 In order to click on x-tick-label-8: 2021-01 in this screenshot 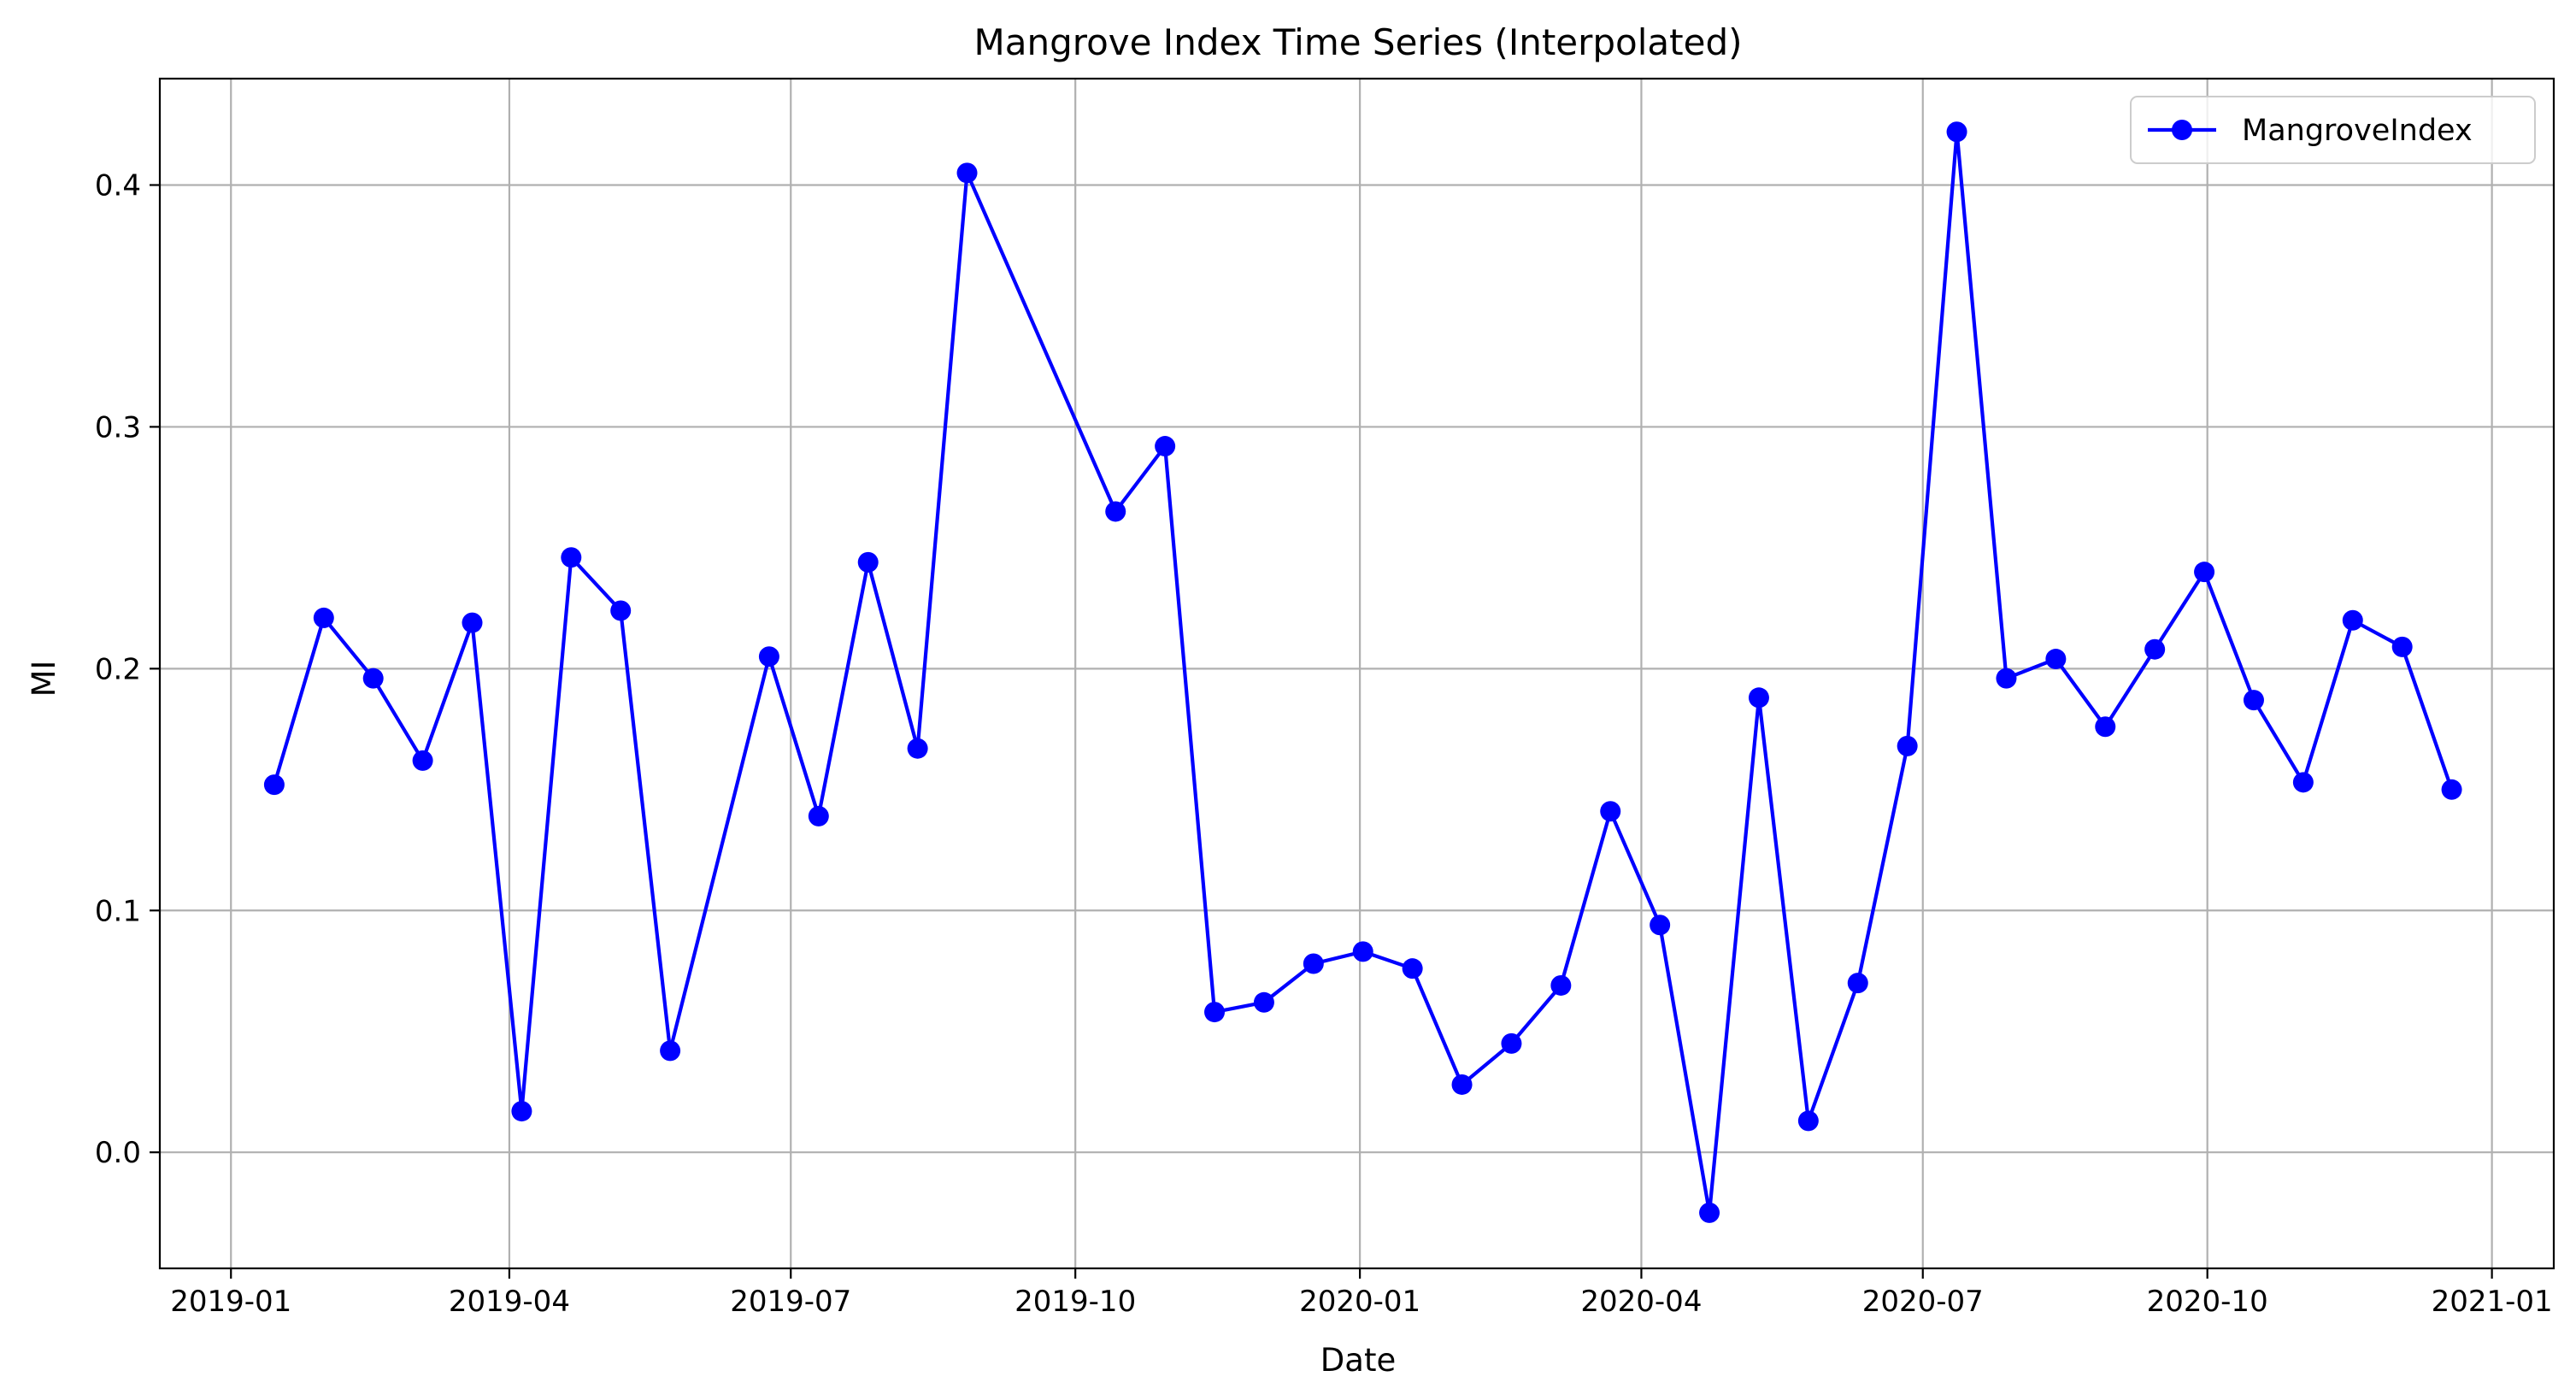, I will do `click(2492, 1302)`.